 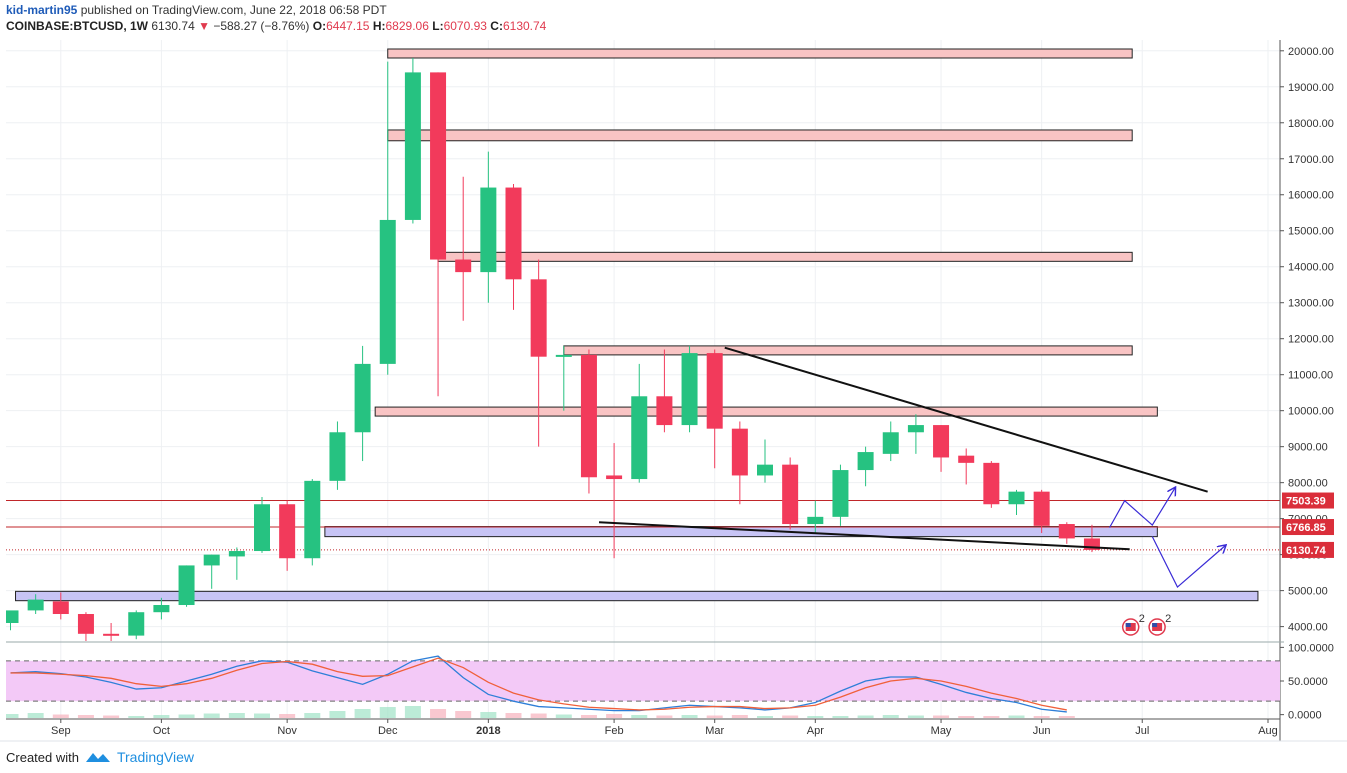 I want to click on price-line-label: 7503.39, so click(x=1306, y=502).